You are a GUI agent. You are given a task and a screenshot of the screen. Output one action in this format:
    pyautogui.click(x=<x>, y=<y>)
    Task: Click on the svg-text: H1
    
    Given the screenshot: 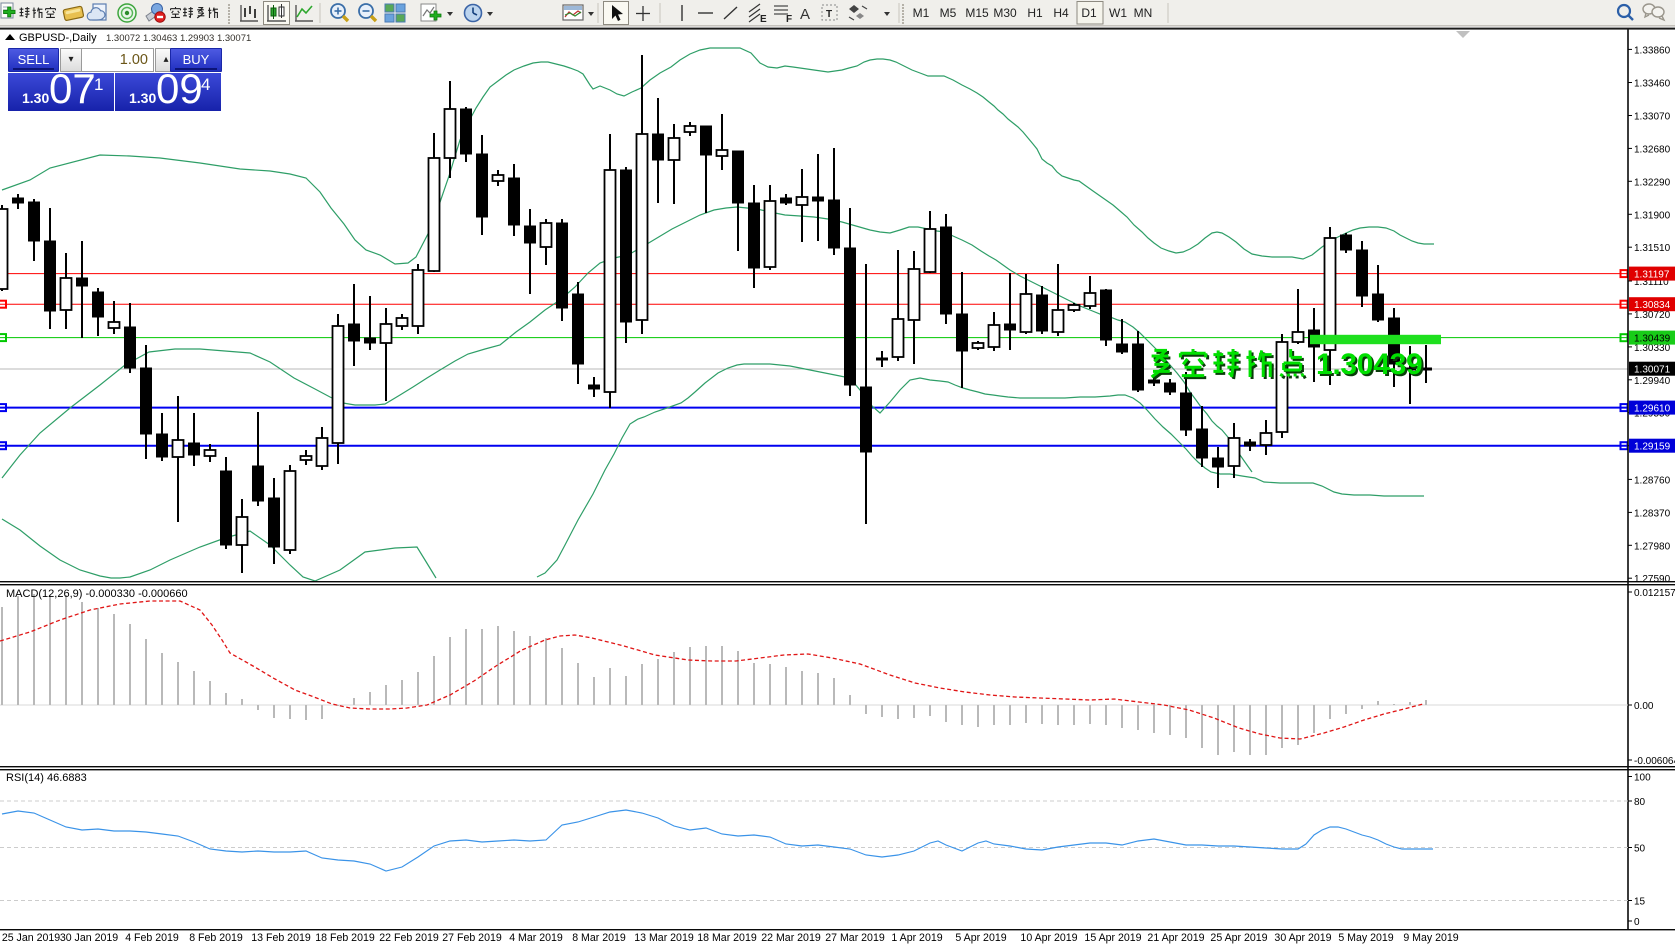 What is the action you would take?
    pyautogui.click(x=1035, y=13)
    